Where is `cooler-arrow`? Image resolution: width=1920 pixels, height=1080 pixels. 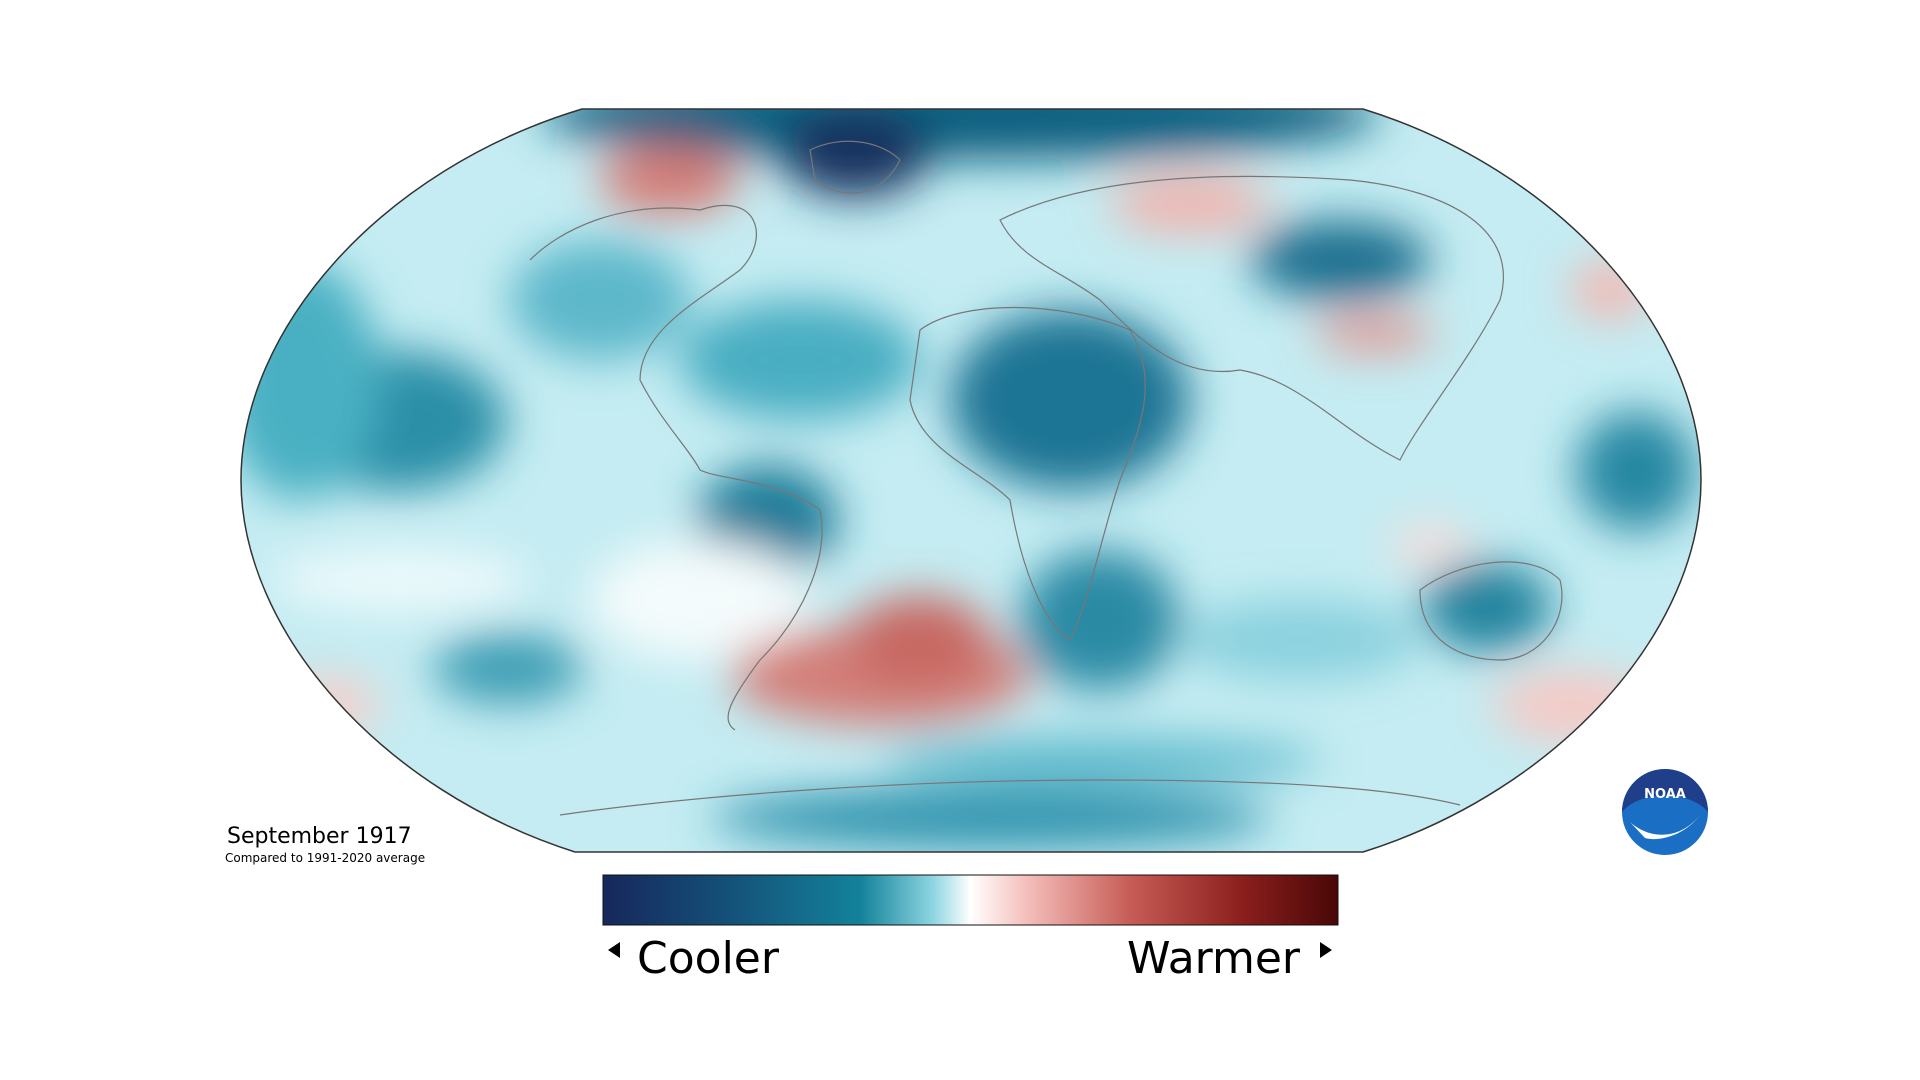 cooler-arrow is located at coordinates (614, 950).